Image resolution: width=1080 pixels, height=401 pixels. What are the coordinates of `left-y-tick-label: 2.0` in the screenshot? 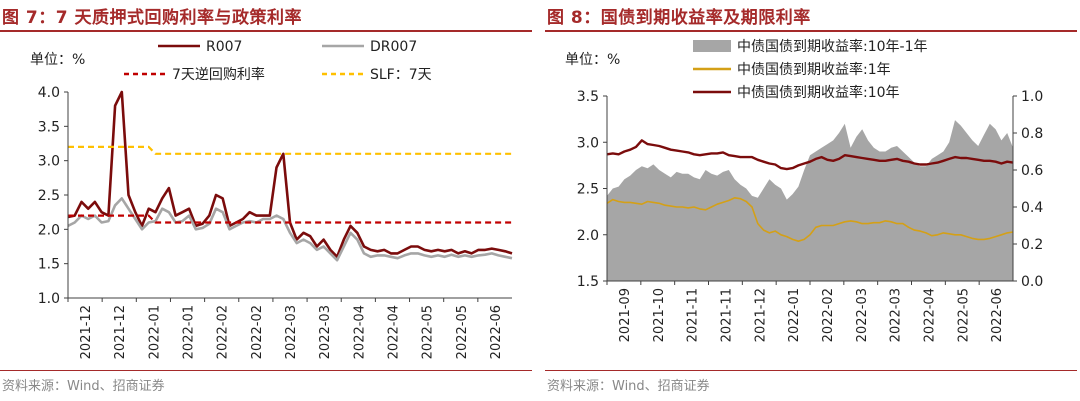 It's located at (49, 230).